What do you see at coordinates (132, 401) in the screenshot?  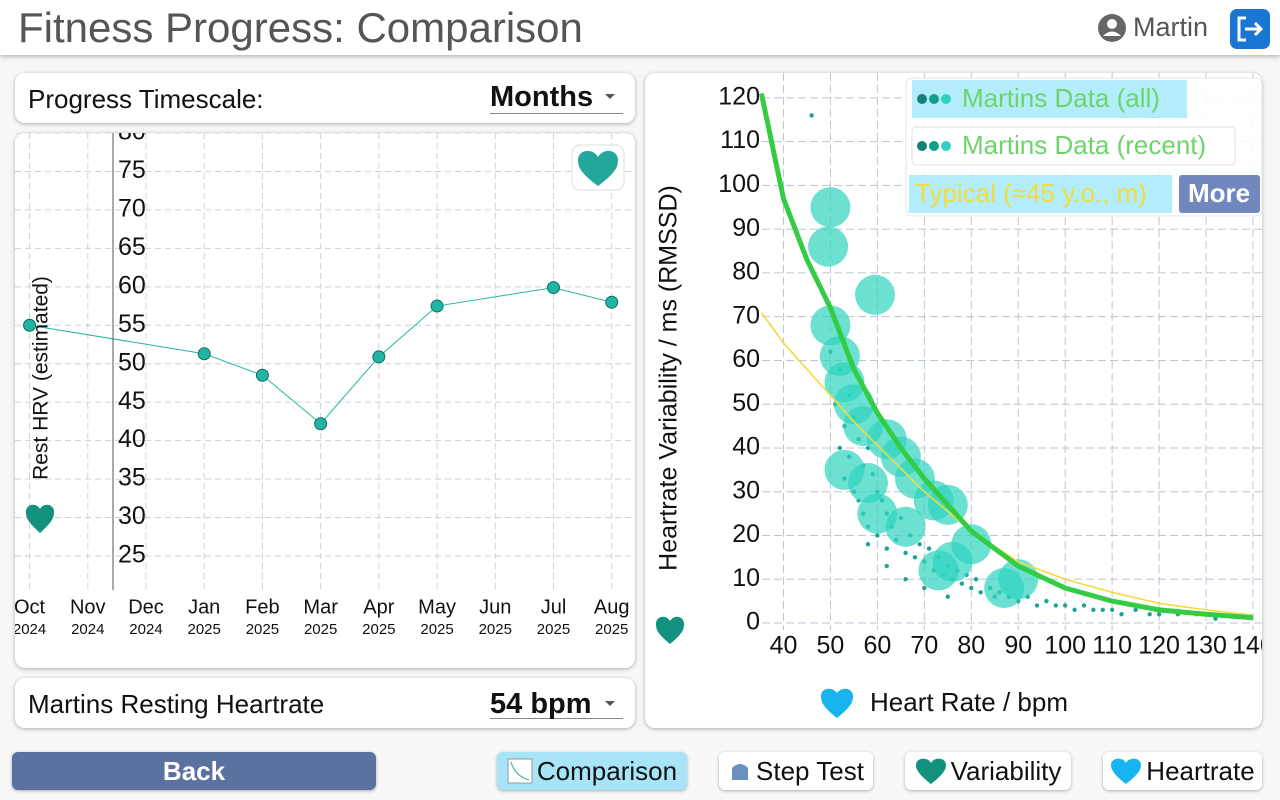 I see `y-tick-label: 45` at bounding box center [132, 401].